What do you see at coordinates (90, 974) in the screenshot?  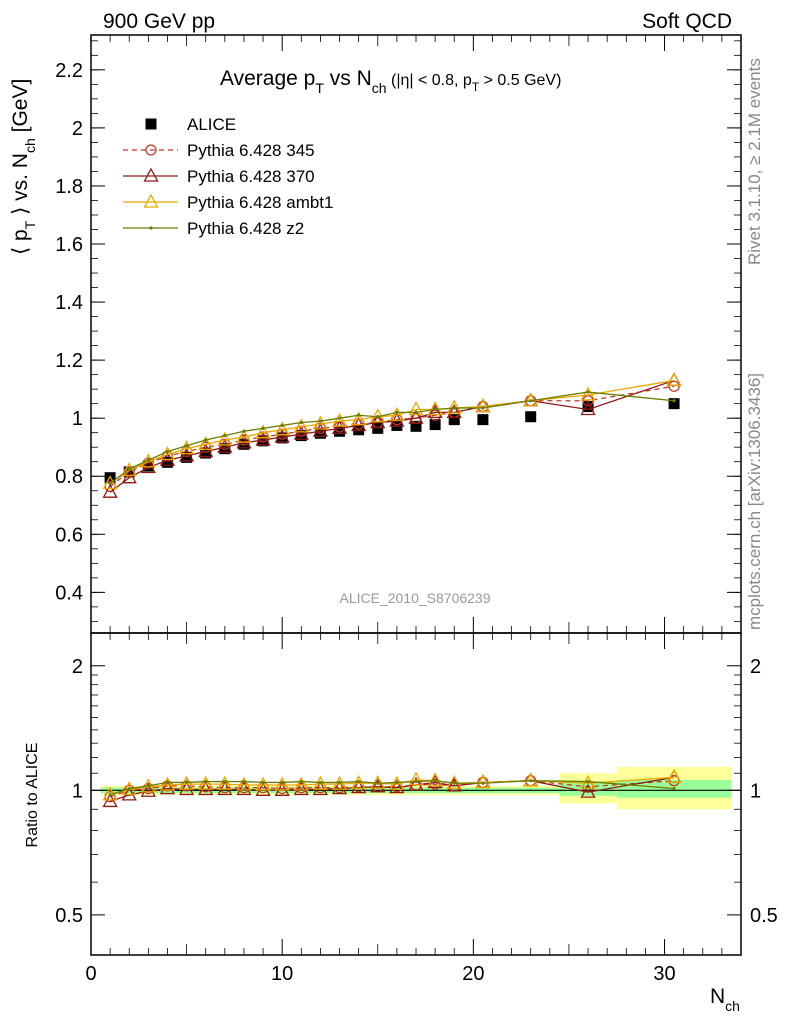 I see `x-tick-label: 0` at bounding box center [90, 974].